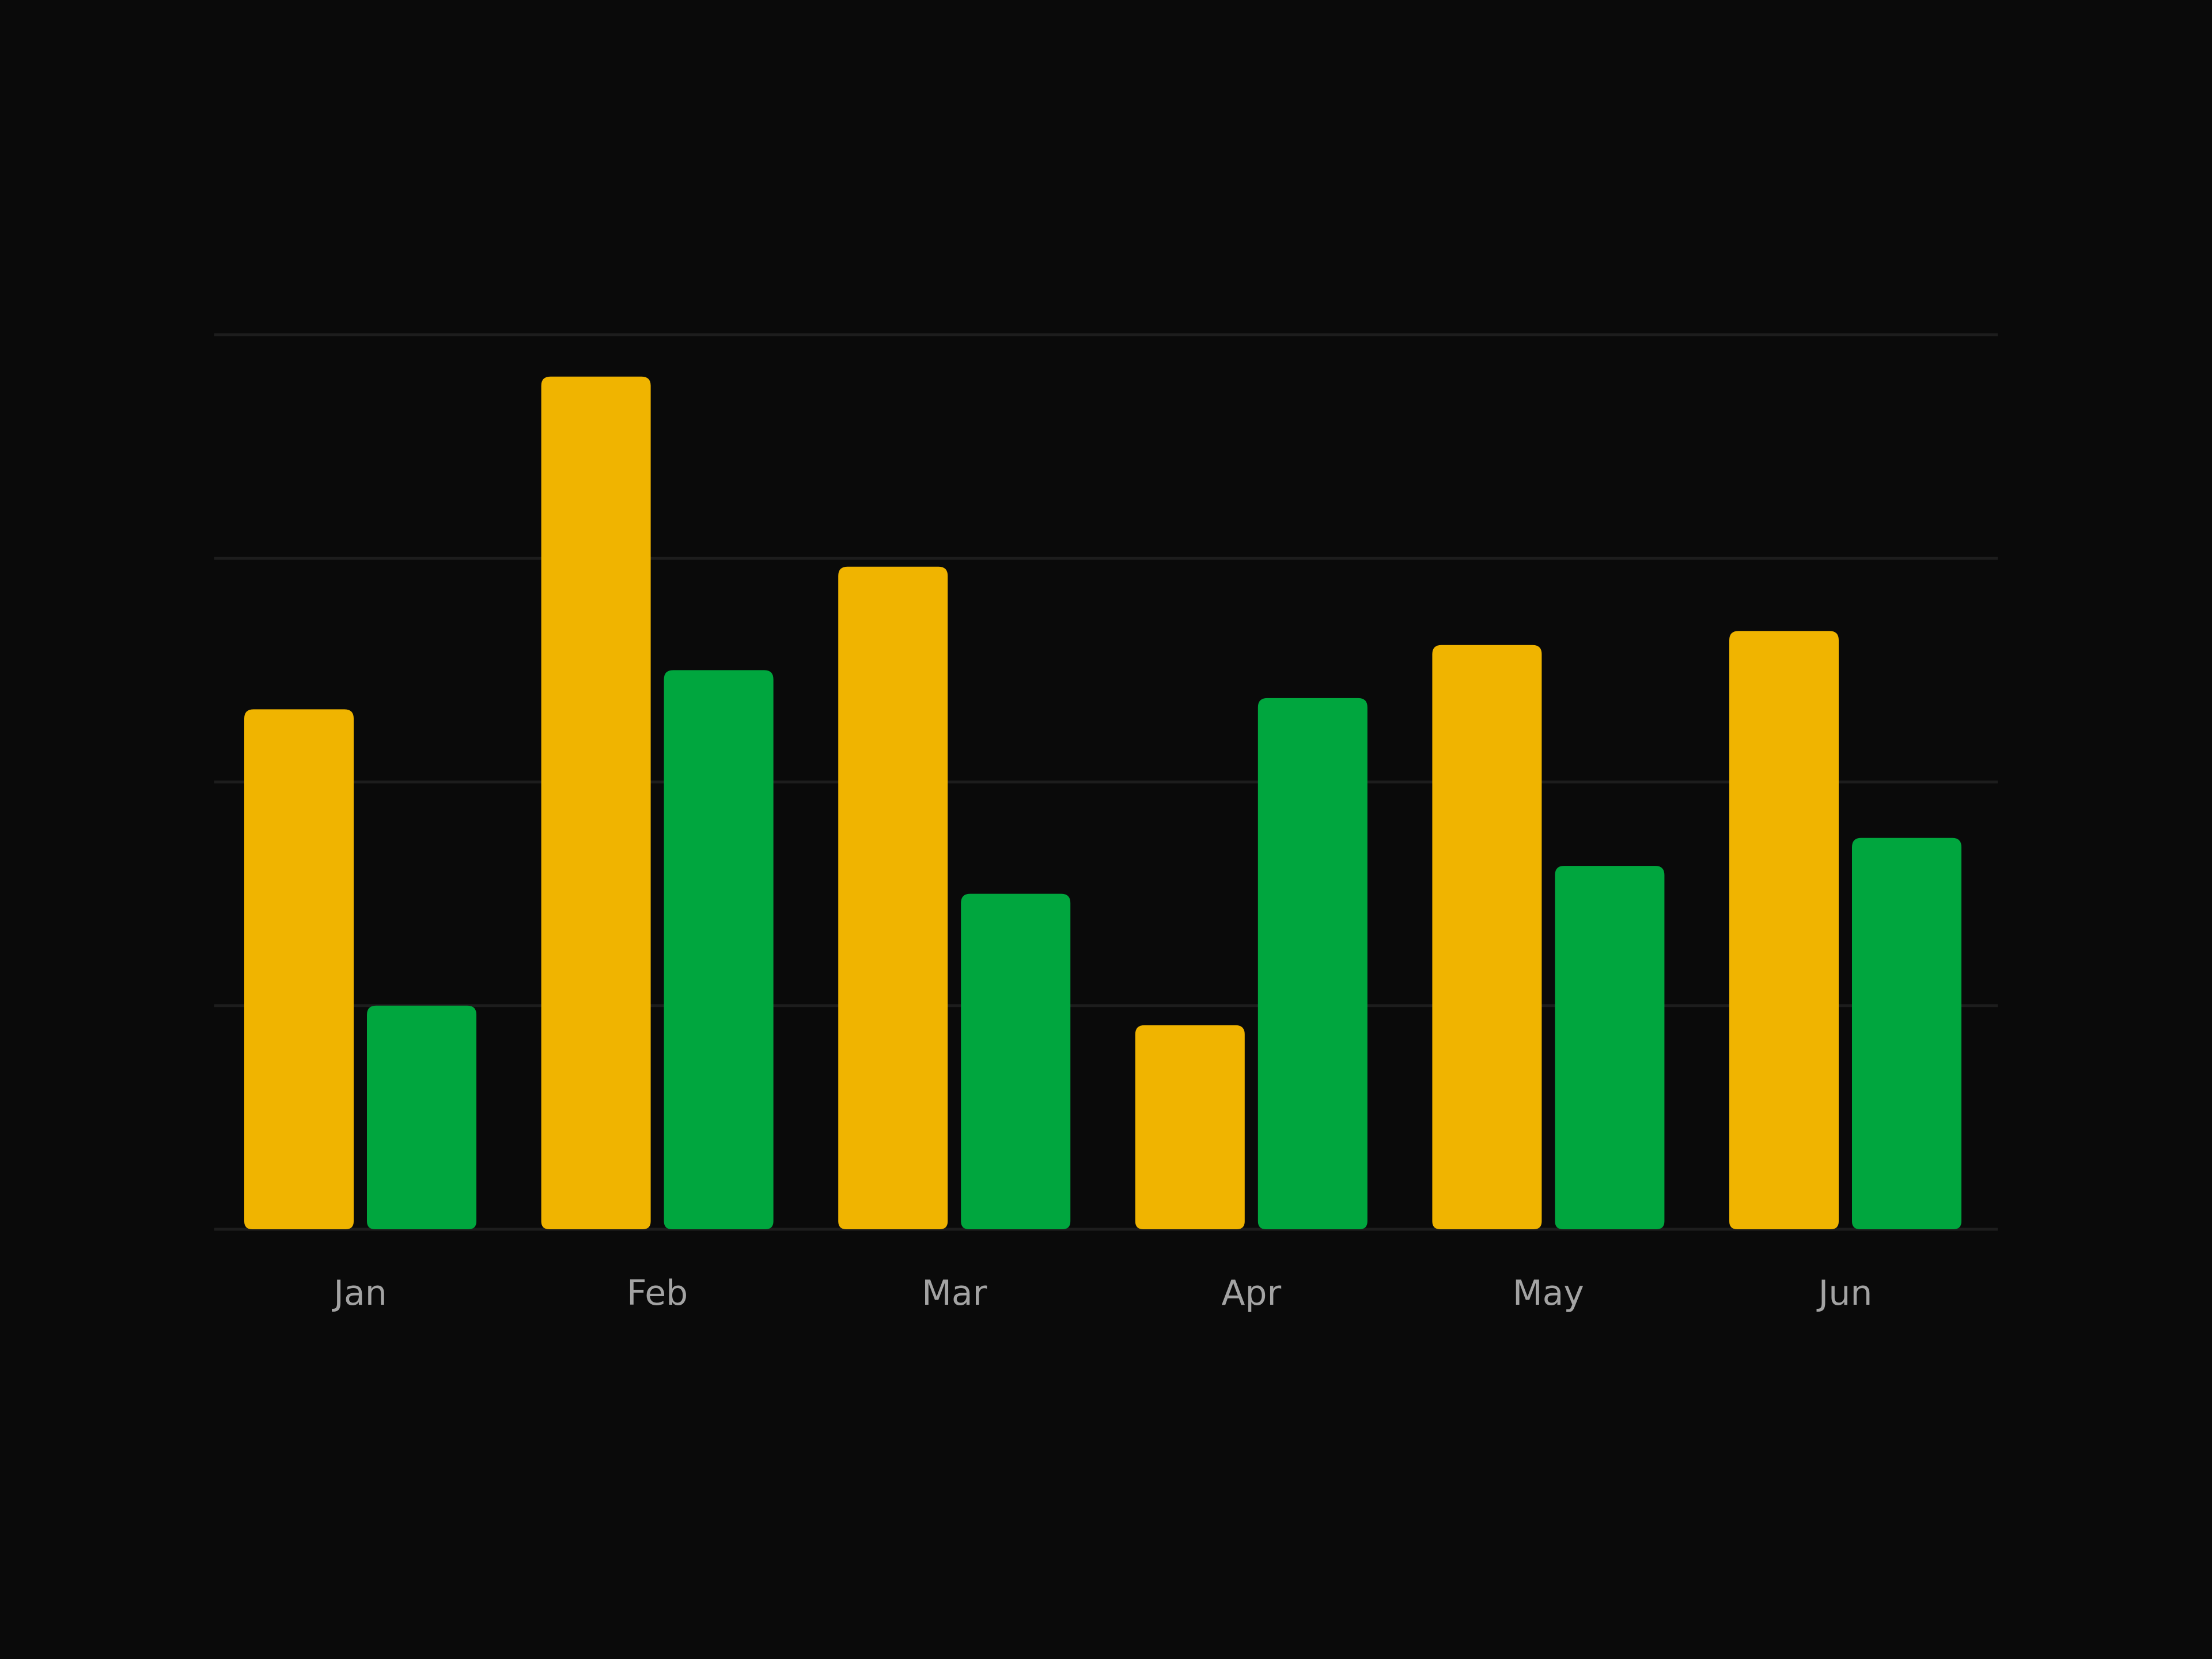  I want to click on x-tick-label-mar: Mar, so click(954, 1293).